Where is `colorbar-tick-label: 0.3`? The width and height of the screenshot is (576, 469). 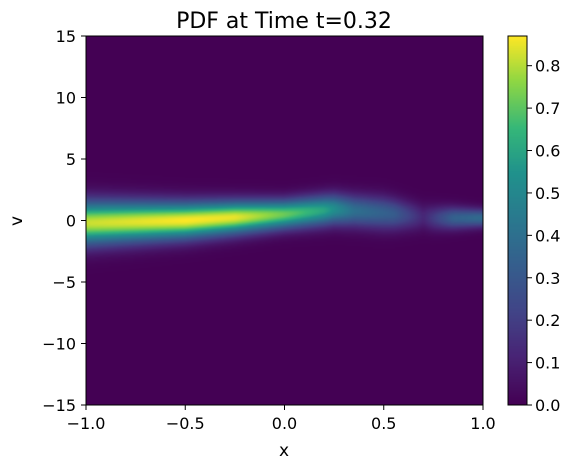
colorbar-tick-label: 0.3 is located at coordinates (547, 278).